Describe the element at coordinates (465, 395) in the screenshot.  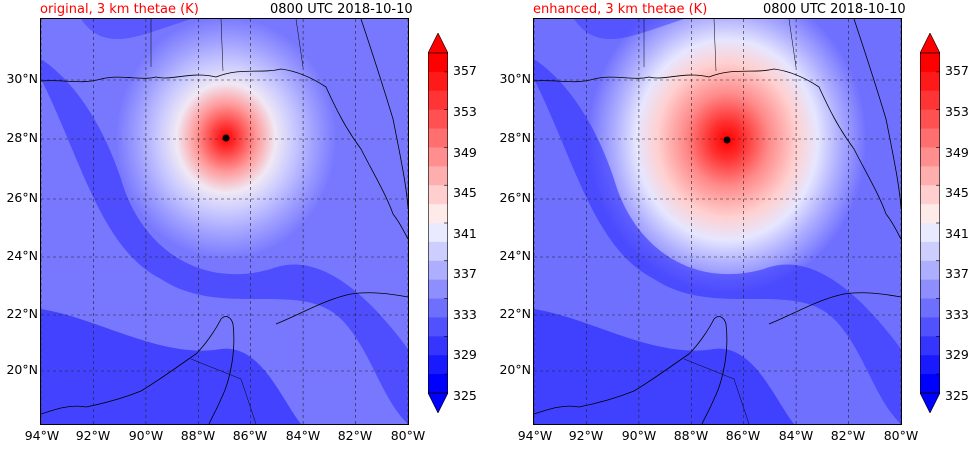
I see `left-cbar-label-325: 325` at that location.